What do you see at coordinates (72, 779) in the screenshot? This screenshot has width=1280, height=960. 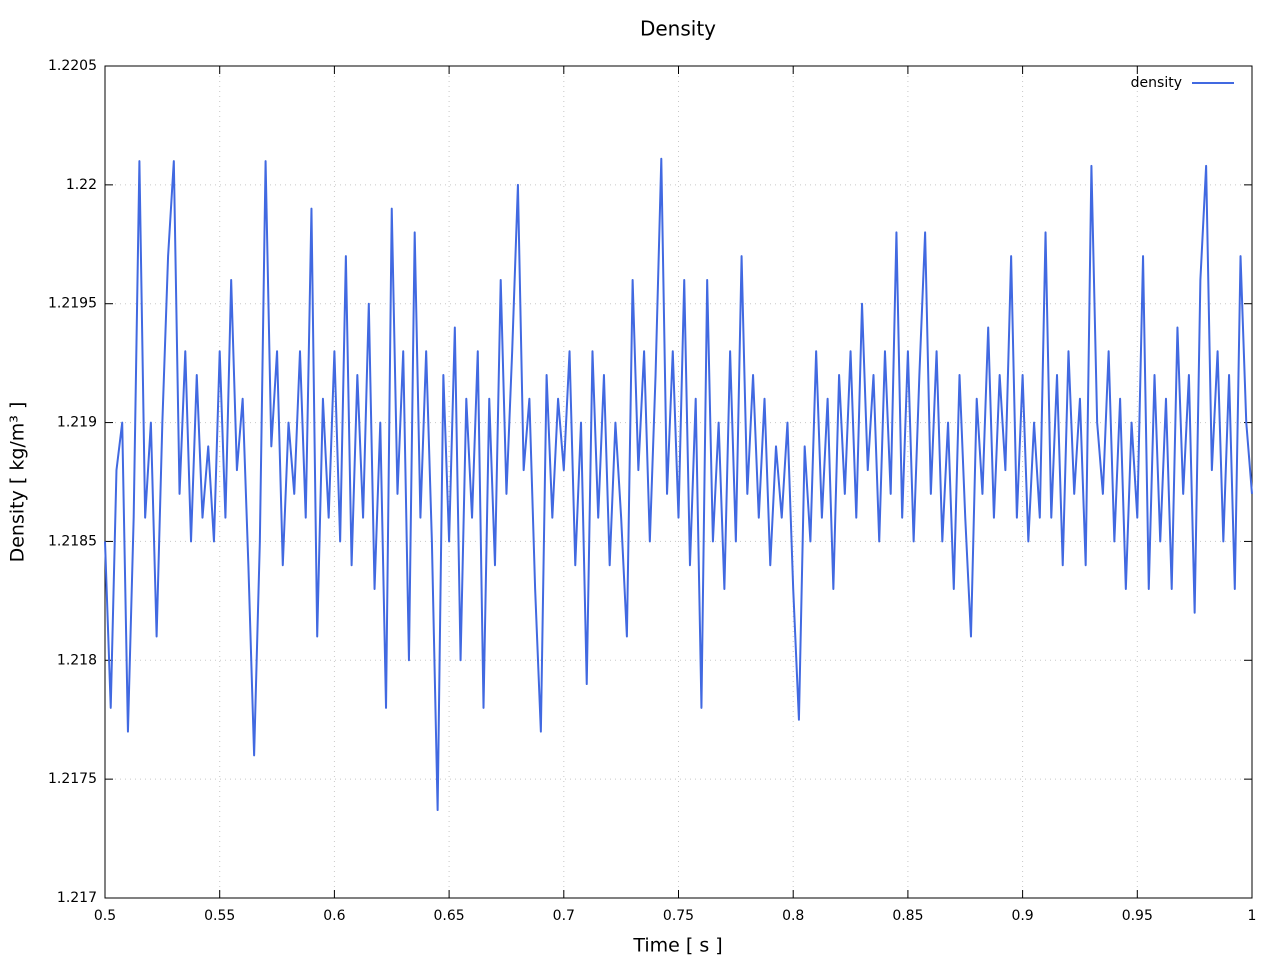 I see `y-tick-label: 1.2175` at bounding box center [72, 779].